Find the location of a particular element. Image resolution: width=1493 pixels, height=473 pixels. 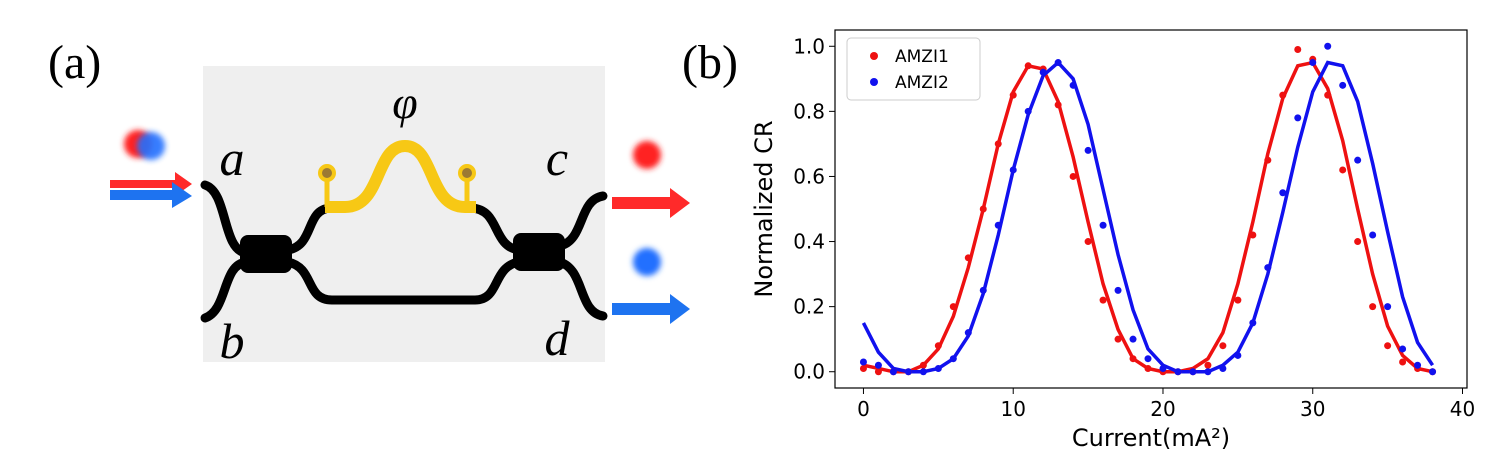

panel-label: (b) is located at coordinates (710, 62).